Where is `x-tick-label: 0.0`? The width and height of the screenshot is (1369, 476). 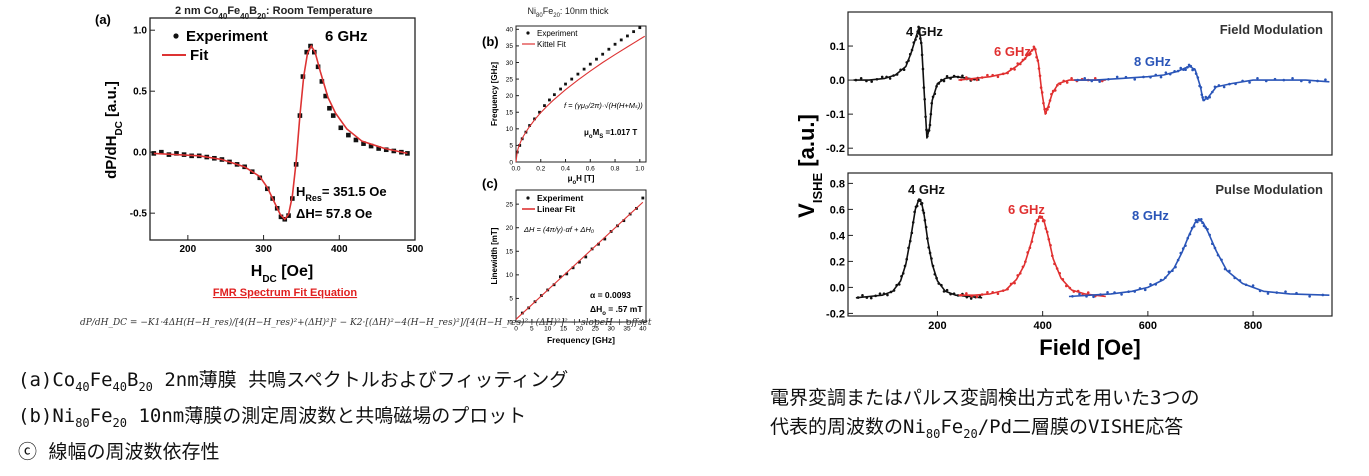
x-tick-label: 0.0 is located at coordinates (515, 169).